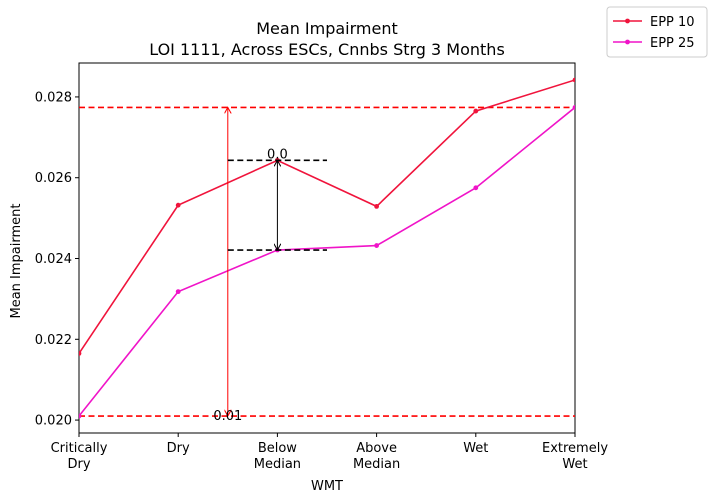 This screenshot has height=502, width=714. What do you see at coordinates (227, 416) in the screenshot?
I see `range-arrow-label: 0.01` at bounding box center [227, 416].